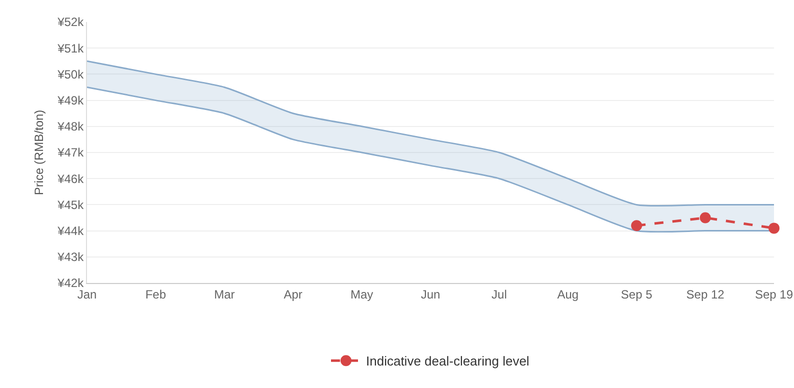 The image size is (794, 388). What do you see at coordinates (362, 294) in the screenshot?
I see `x-tick-label: May` at bounding box center [362, 294].